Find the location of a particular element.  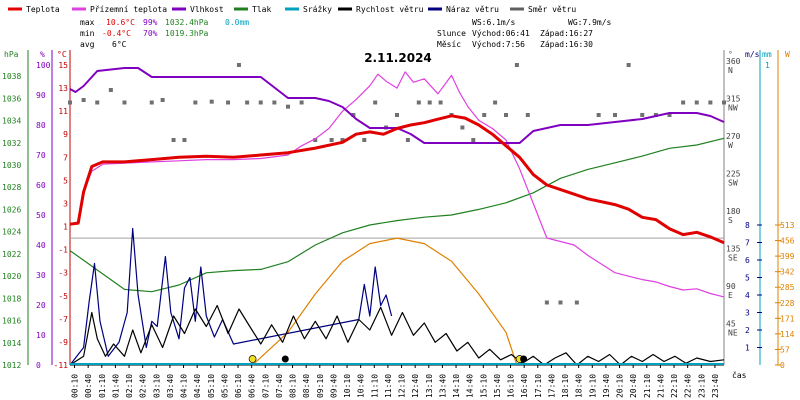

tick-x: 14:10 is located at coordinates (456, 386).